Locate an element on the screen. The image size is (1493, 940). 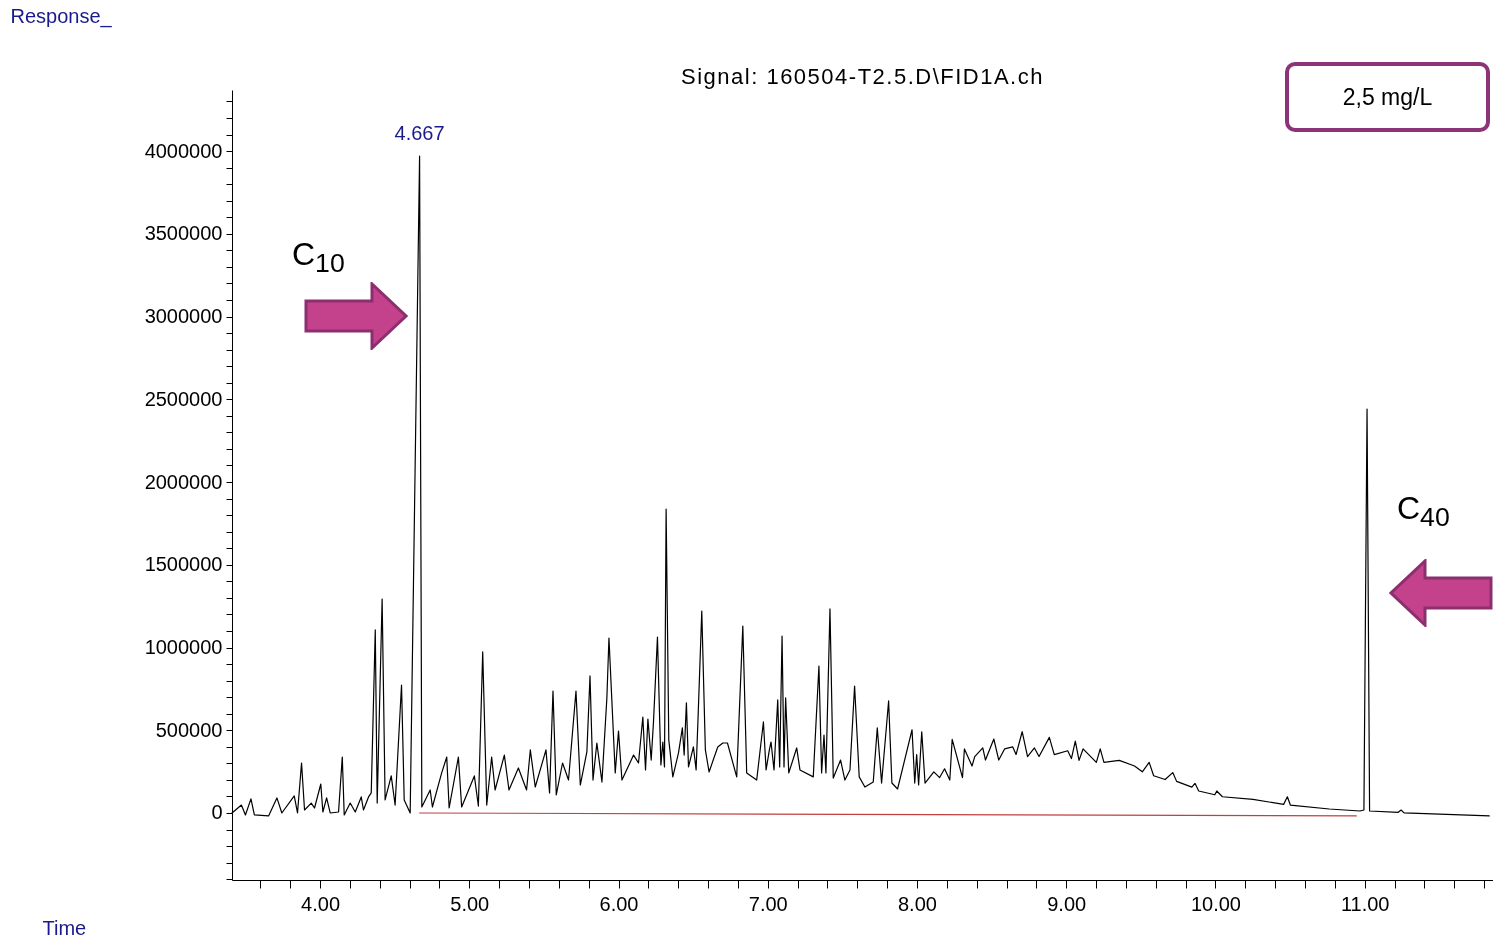
y-tick-label: 500000 is located at coordinates (189, 729).